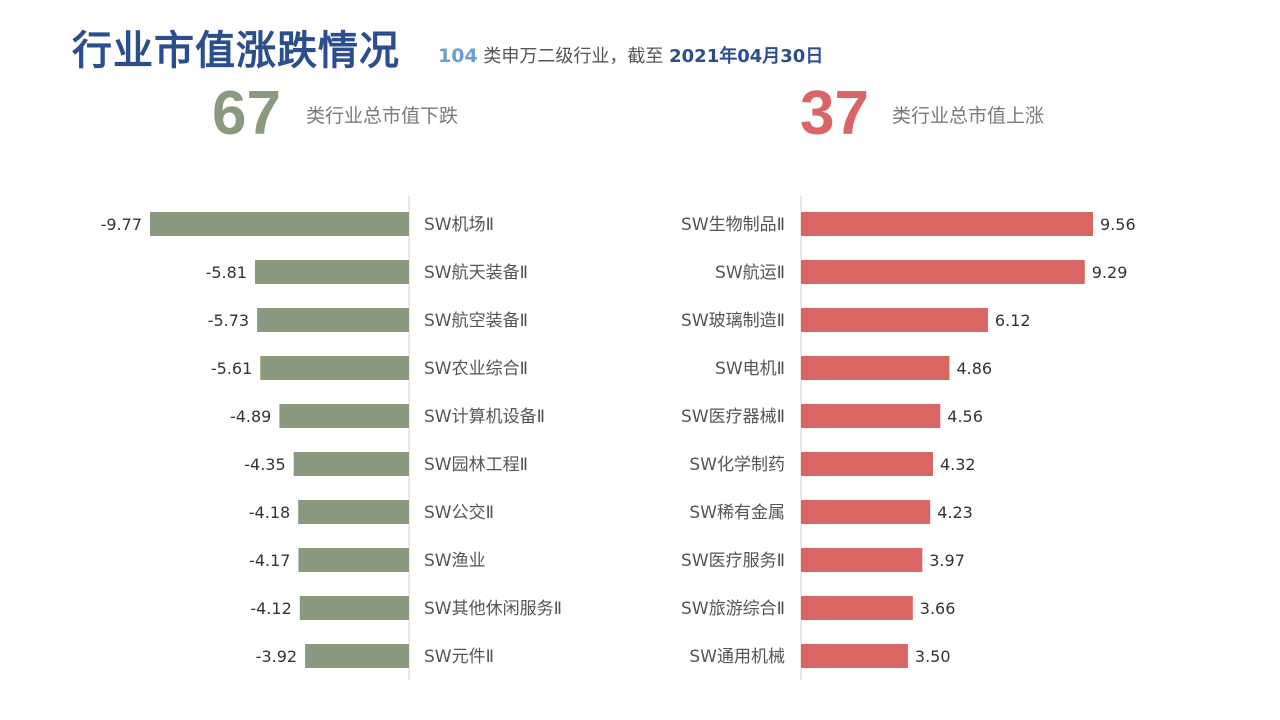  I want to click on subtitle-date: 2021年04月30日, so click(746, 56).